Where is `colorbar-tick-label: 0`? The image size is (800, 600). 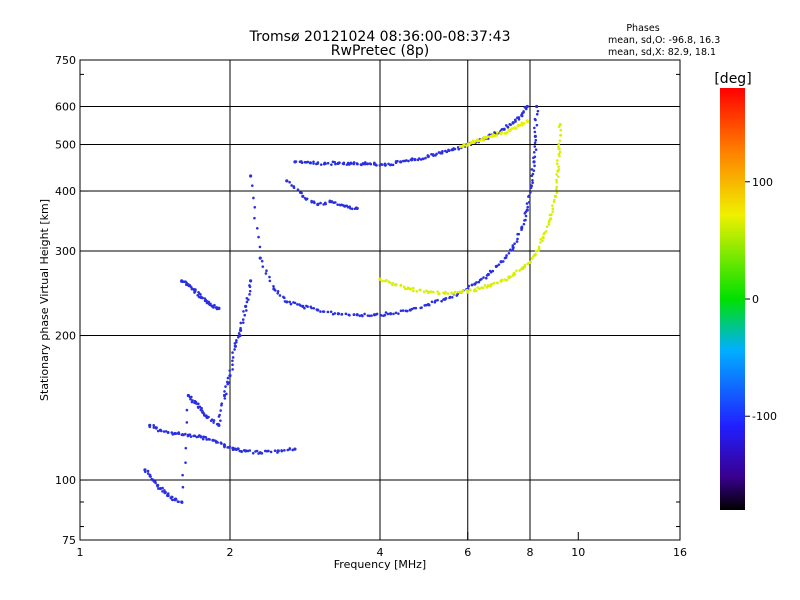 colorbar-tick-label: 0 is located at coordinates (755, 299).